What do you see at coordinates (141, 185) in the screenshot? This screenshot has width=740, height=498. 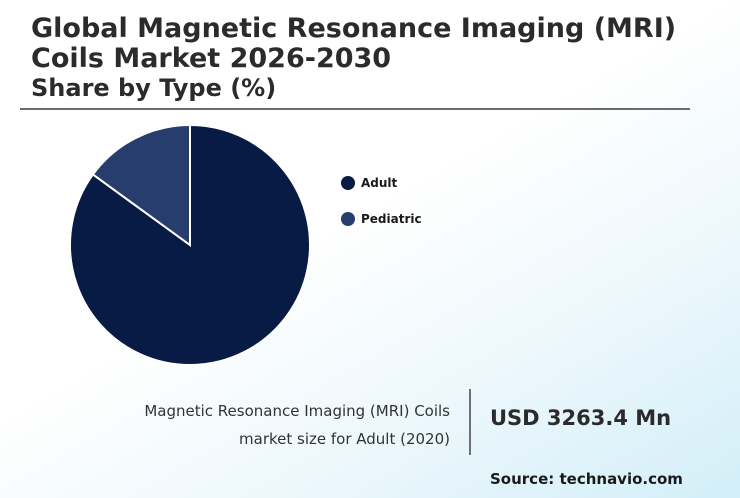 I see `pie-slice-pediatric` at bounding box center [141, 185].